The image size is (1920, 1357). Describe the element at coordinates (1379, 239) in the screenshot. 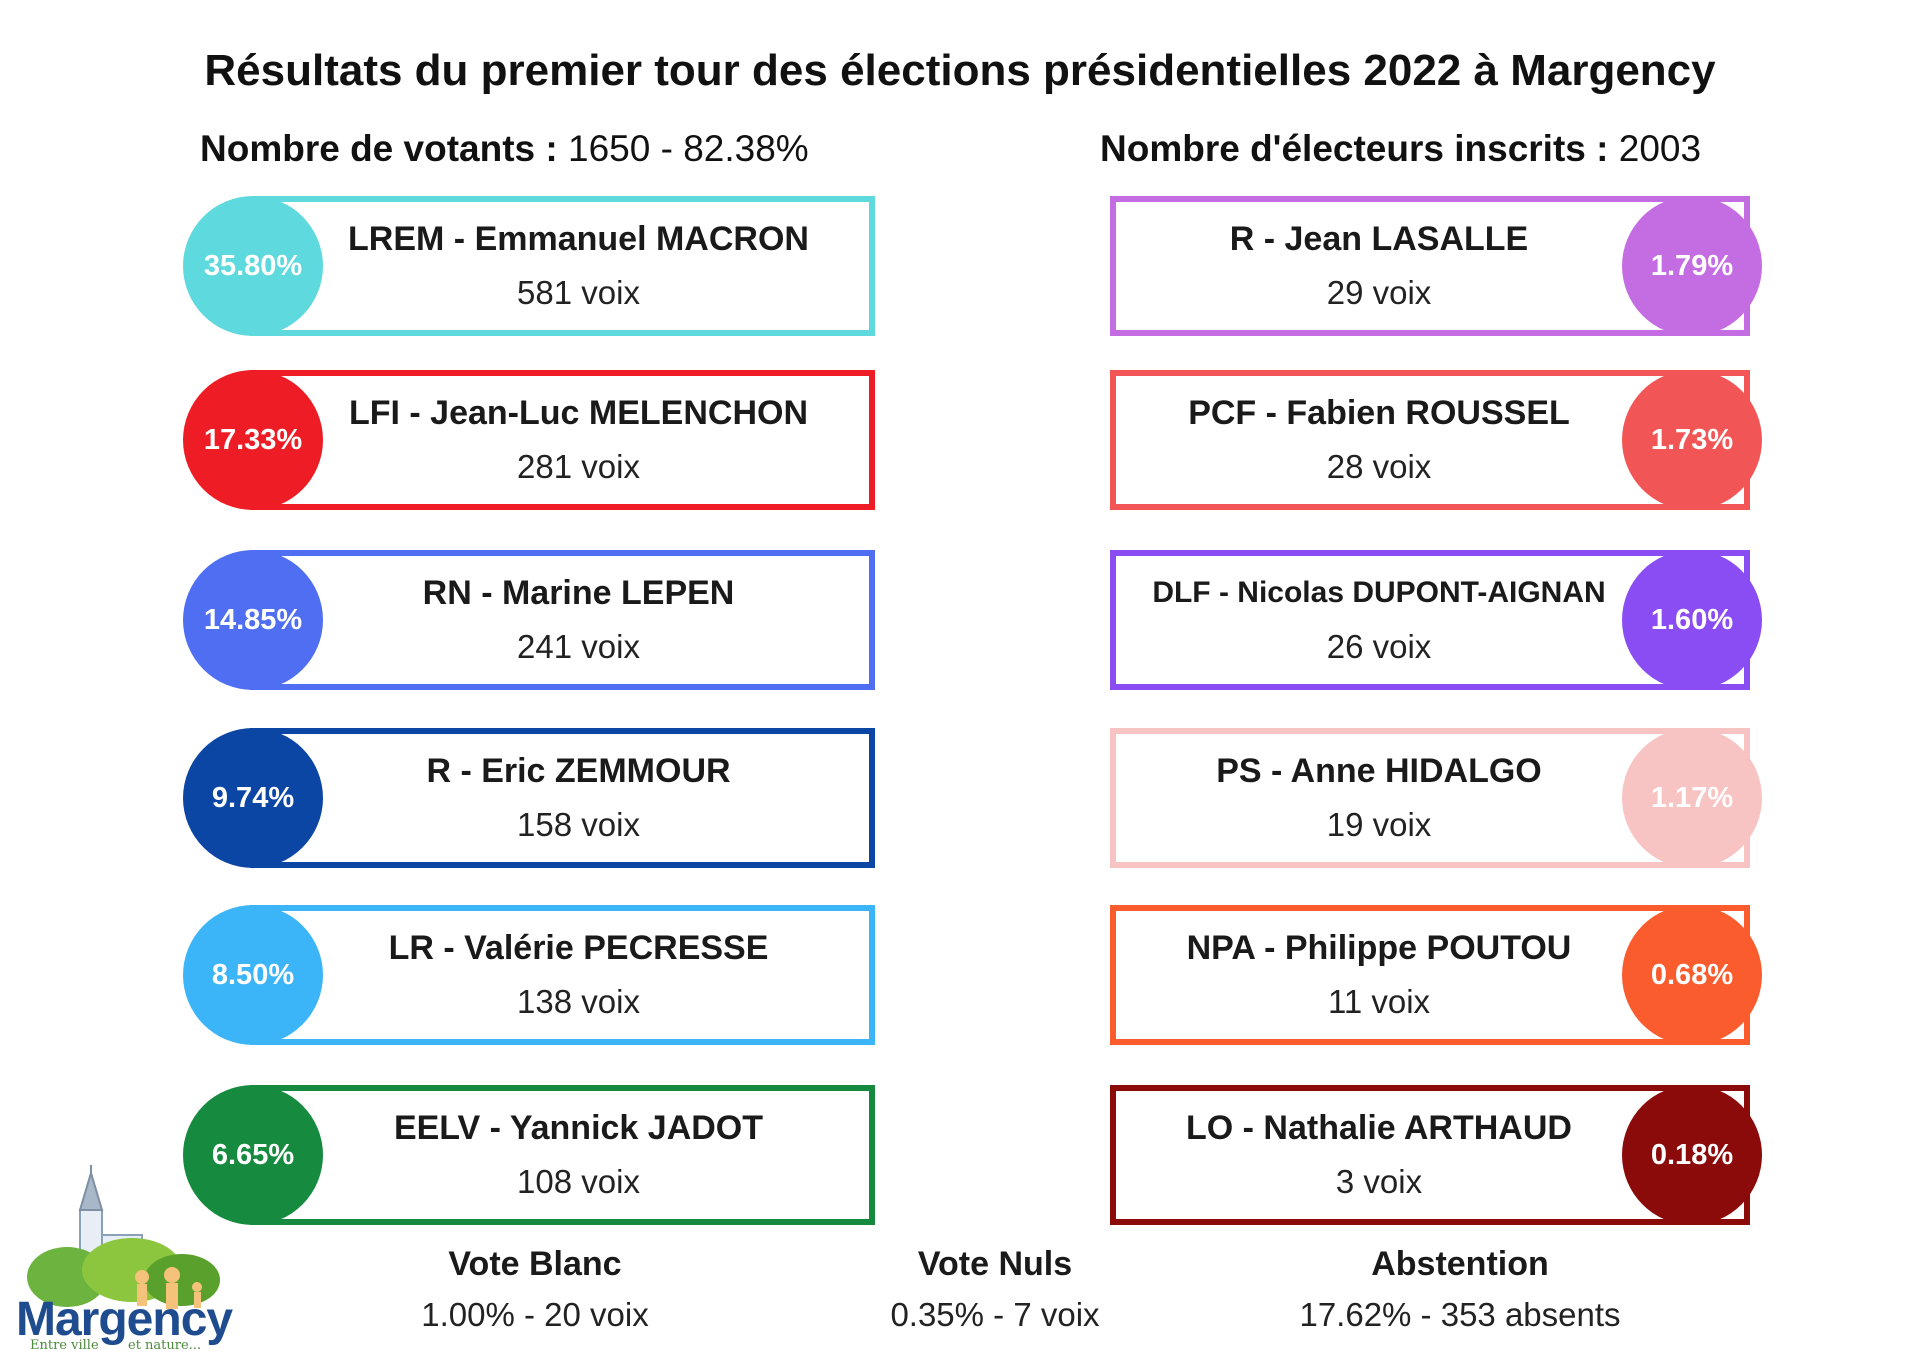

I see `candidate-name: R - Jean LASALLE` at that location.